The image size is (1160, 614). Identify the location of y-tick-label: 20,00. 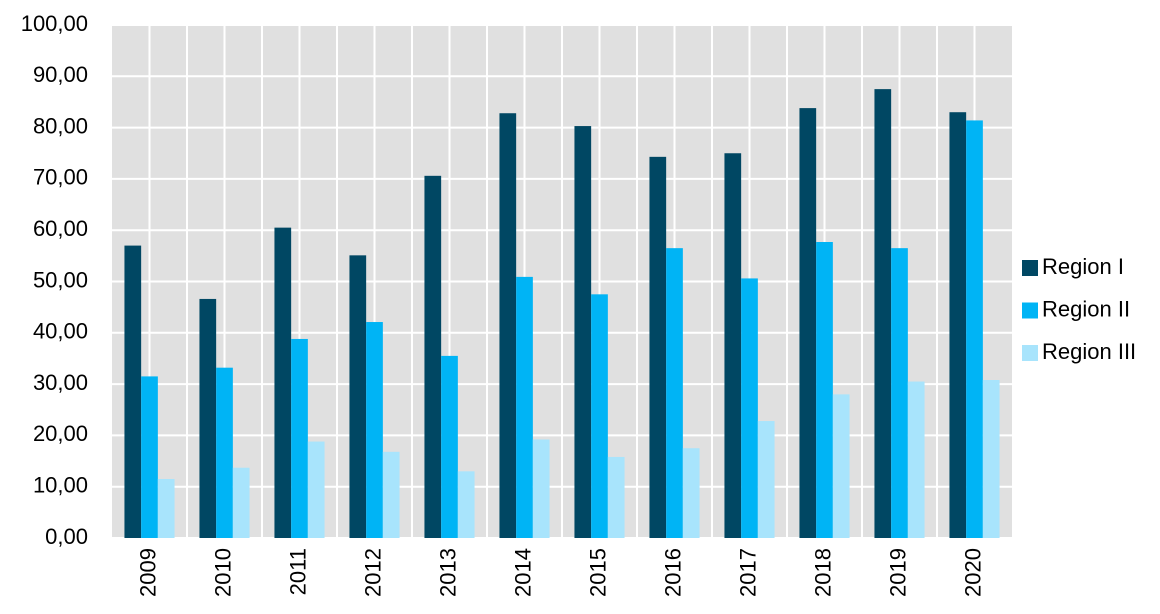
(60, 433).